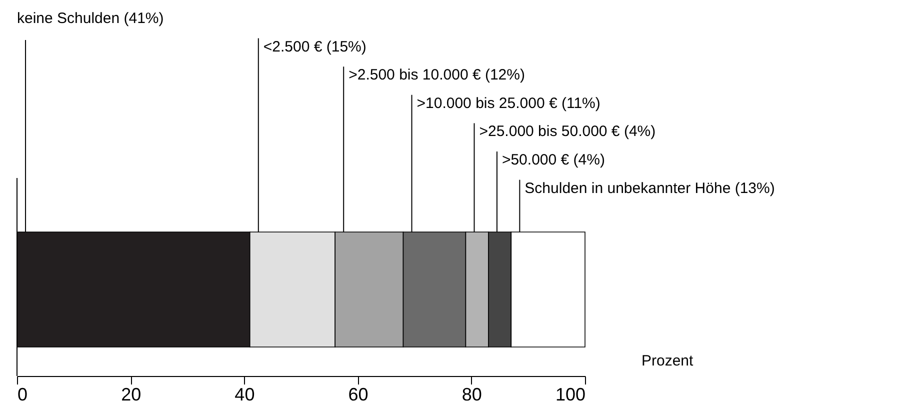 The height and width of the screenshot is (418, 898). What do you see at coordinates (553, 160) in the screenshot?
I see `text: >50.000 € (4%)` at bounding box center [553, 160].